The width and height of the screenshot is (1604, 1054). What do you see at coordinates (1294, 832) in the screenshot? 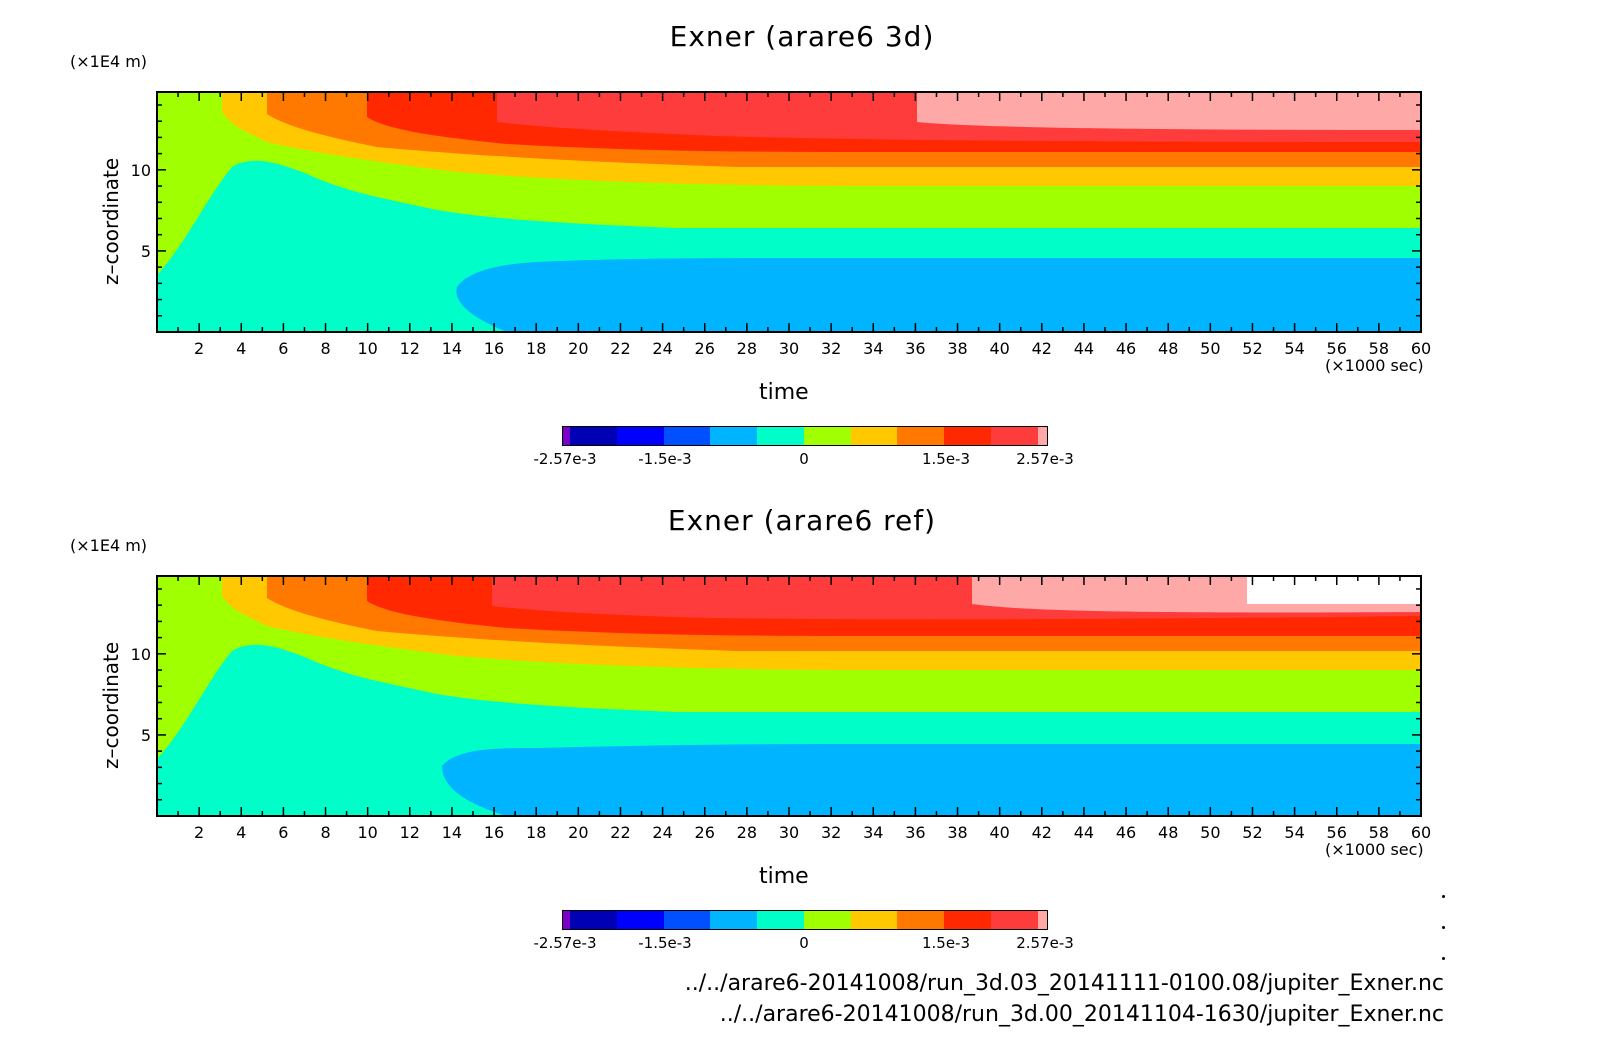
I see `x-tick-label: 54` at bounding box center [1294, 832].